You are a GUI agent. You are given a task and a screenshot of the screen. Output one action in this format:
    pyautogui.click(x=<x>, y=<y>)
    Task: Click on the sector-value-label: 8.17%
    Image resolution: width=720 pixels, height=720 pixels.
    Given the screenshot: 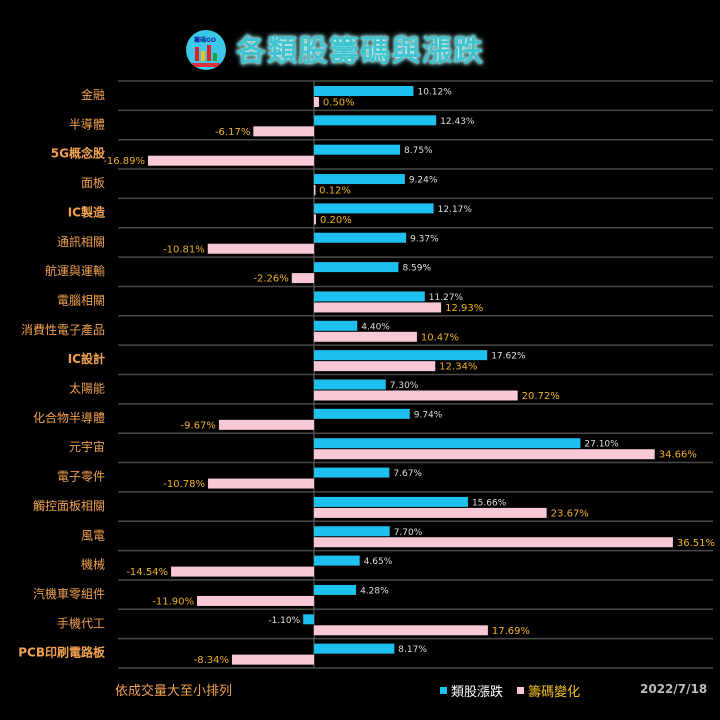 What is the action you would take?
    pyautogui.click(x=412, y=650)
    